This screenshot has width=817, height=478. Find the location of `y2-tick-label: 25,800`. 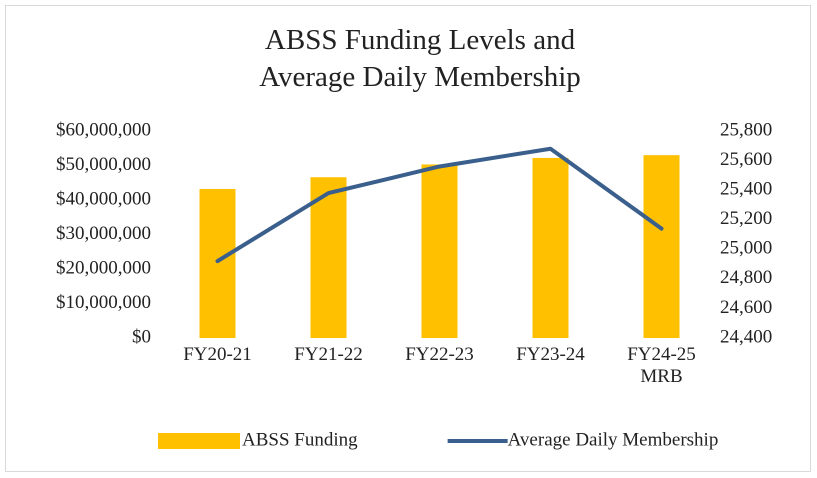

y2-tick-label: 25,800 is located at coordinates (746, 129).